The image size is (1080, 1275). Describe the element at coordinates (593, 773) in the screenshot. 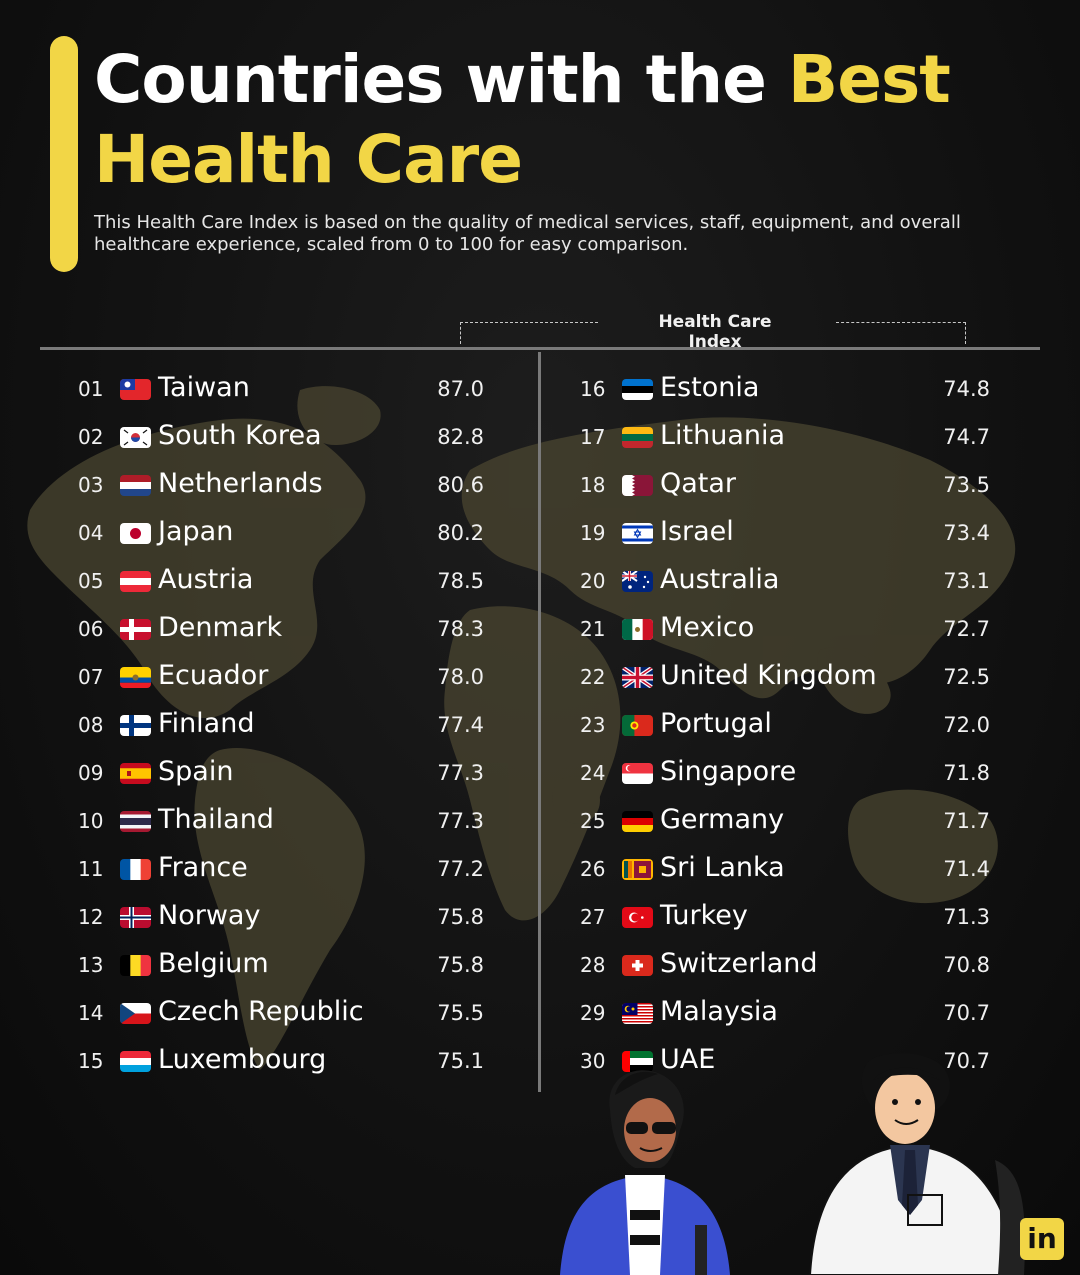

I see `rank-number: 24` at that location.